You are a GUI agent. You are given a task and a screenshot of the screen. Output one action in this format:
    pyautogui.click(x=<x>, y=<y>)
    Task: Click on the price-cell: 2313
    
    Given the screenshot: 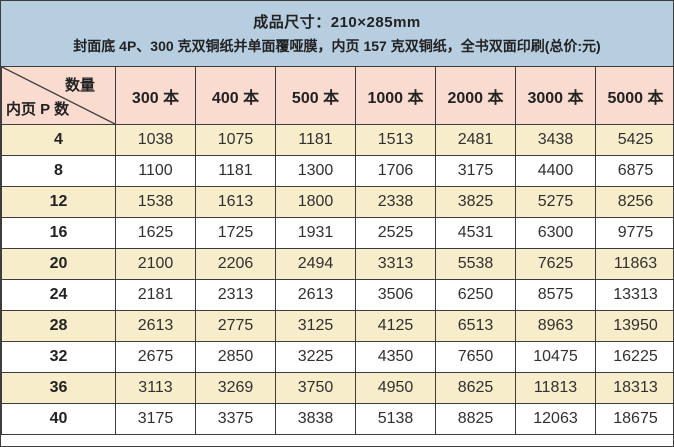 What is the action you would take?
    pyautogui.click(x=235, y=295)
    